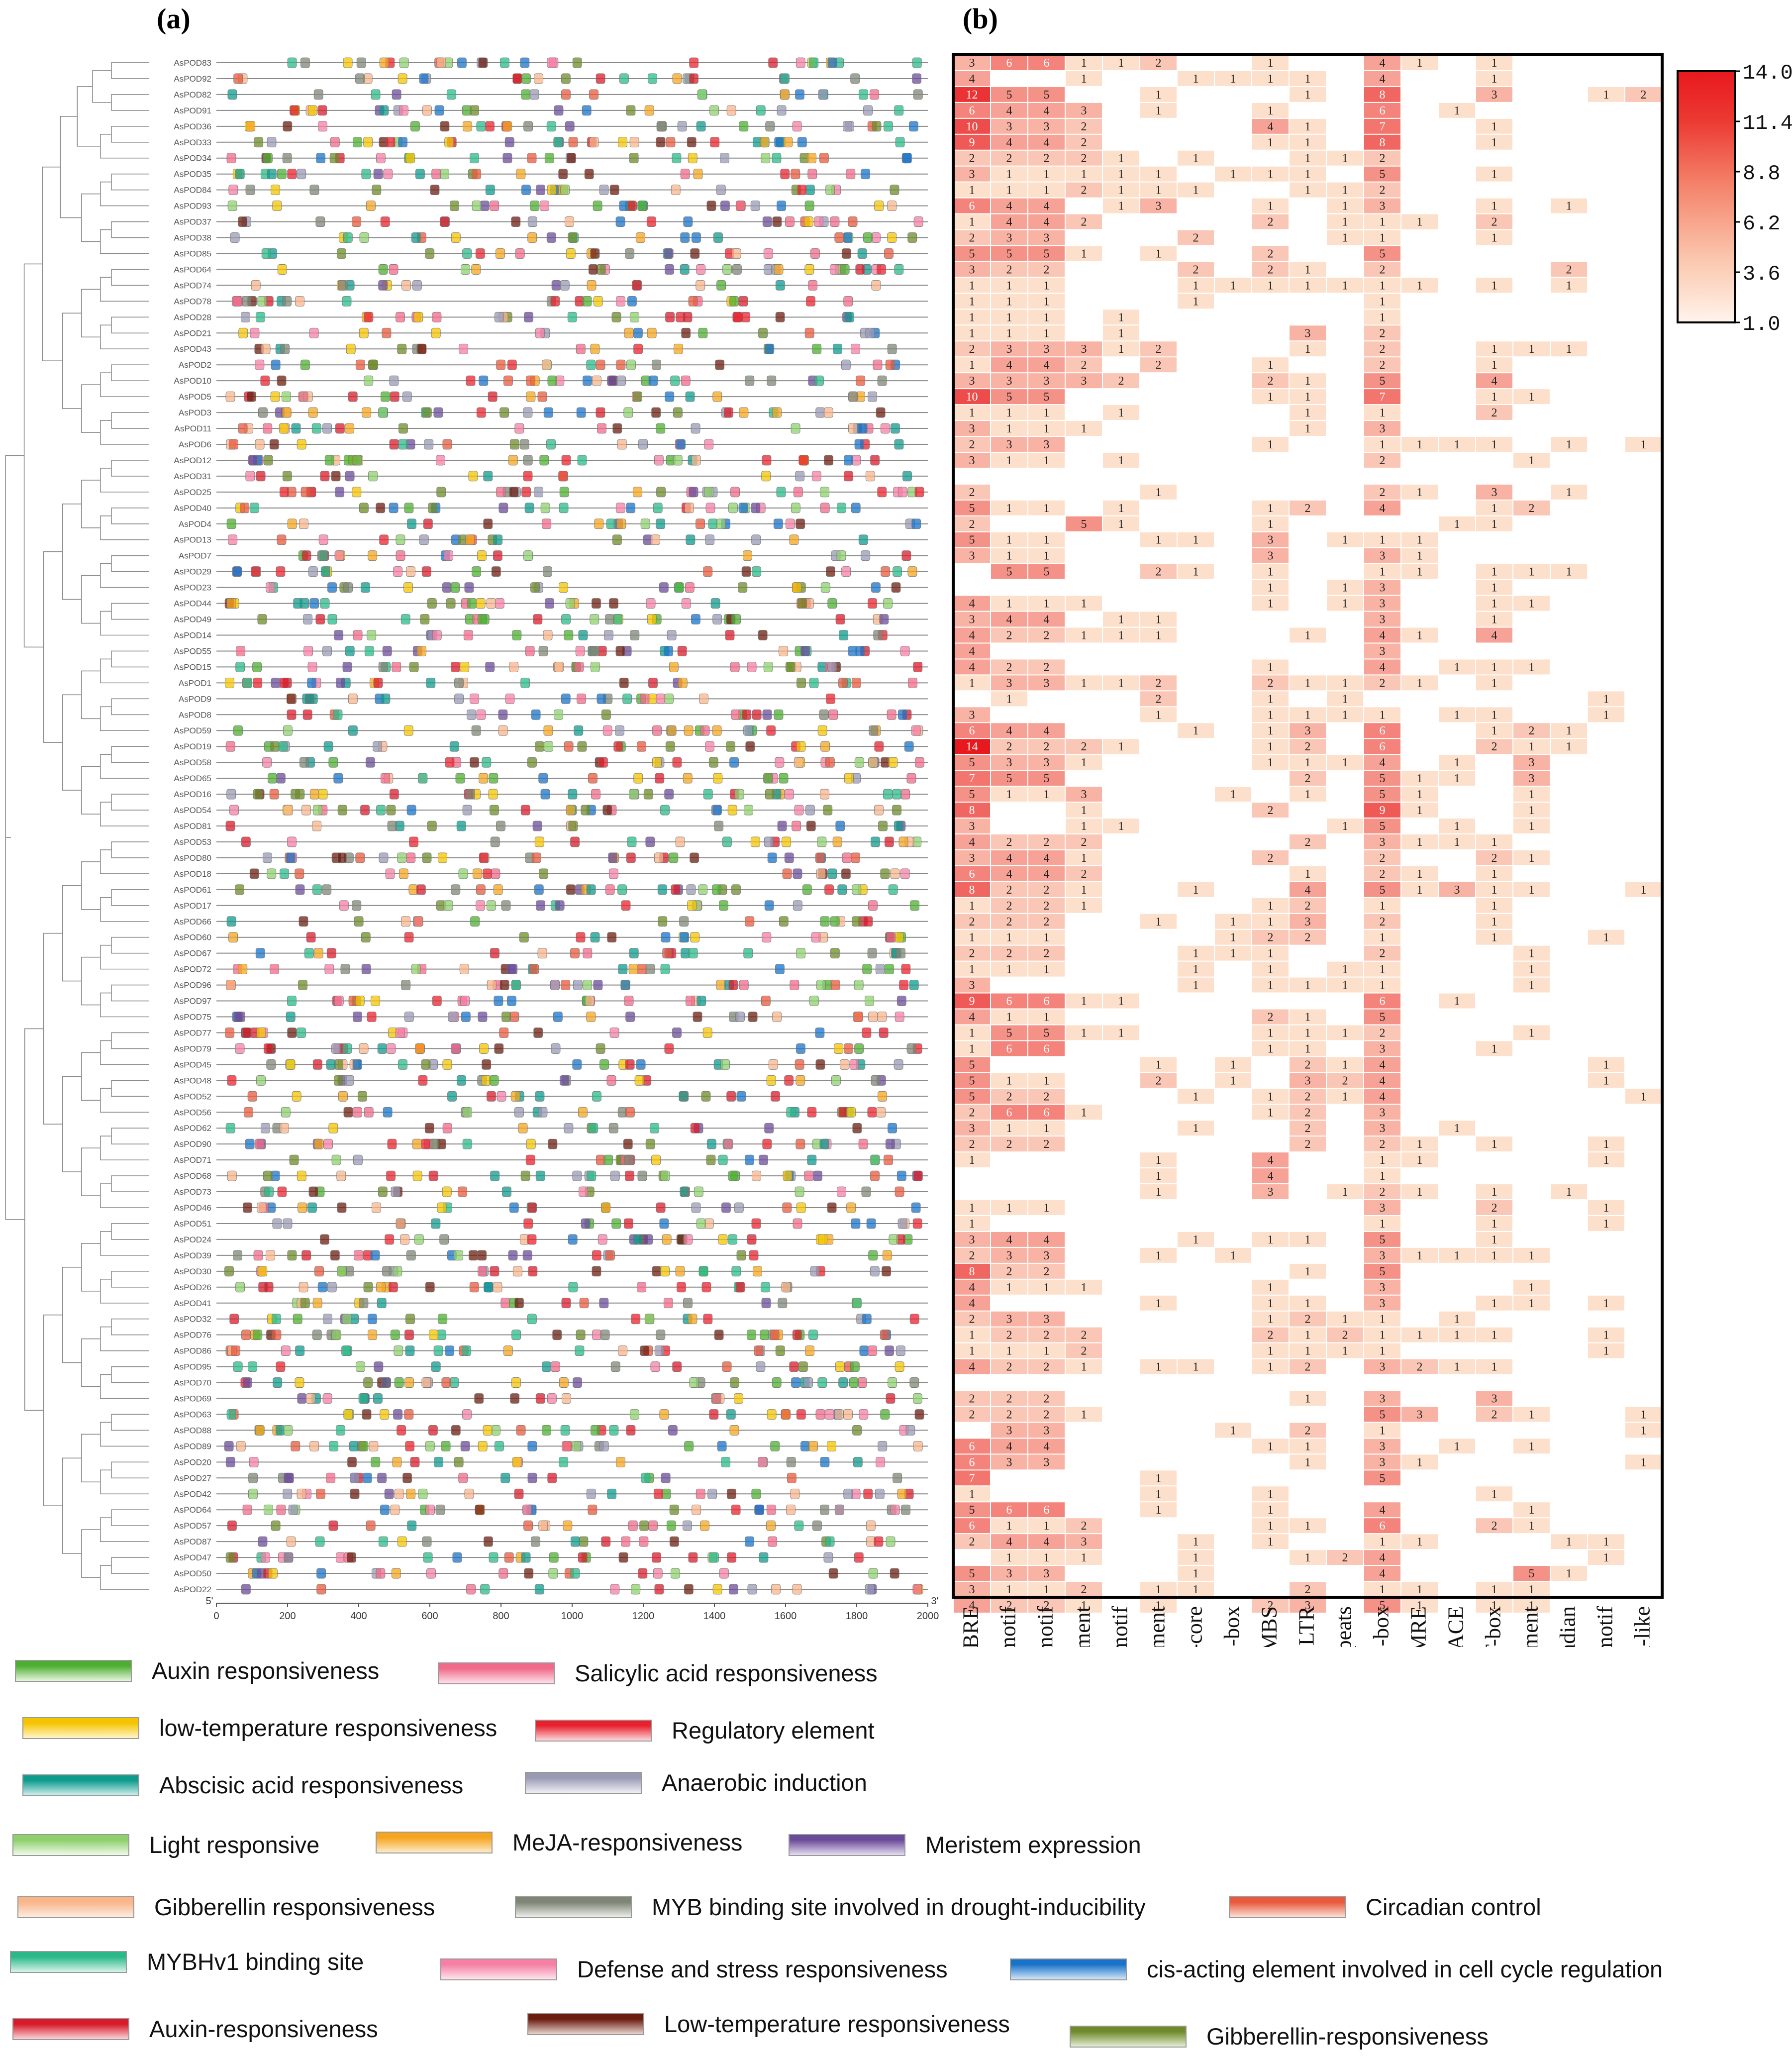 This screenshot has height=2056, width=1792. What do you see at coordinates (90, 314) in the screenshot?
I see `tree-branch` at bounding box center [90, 314].